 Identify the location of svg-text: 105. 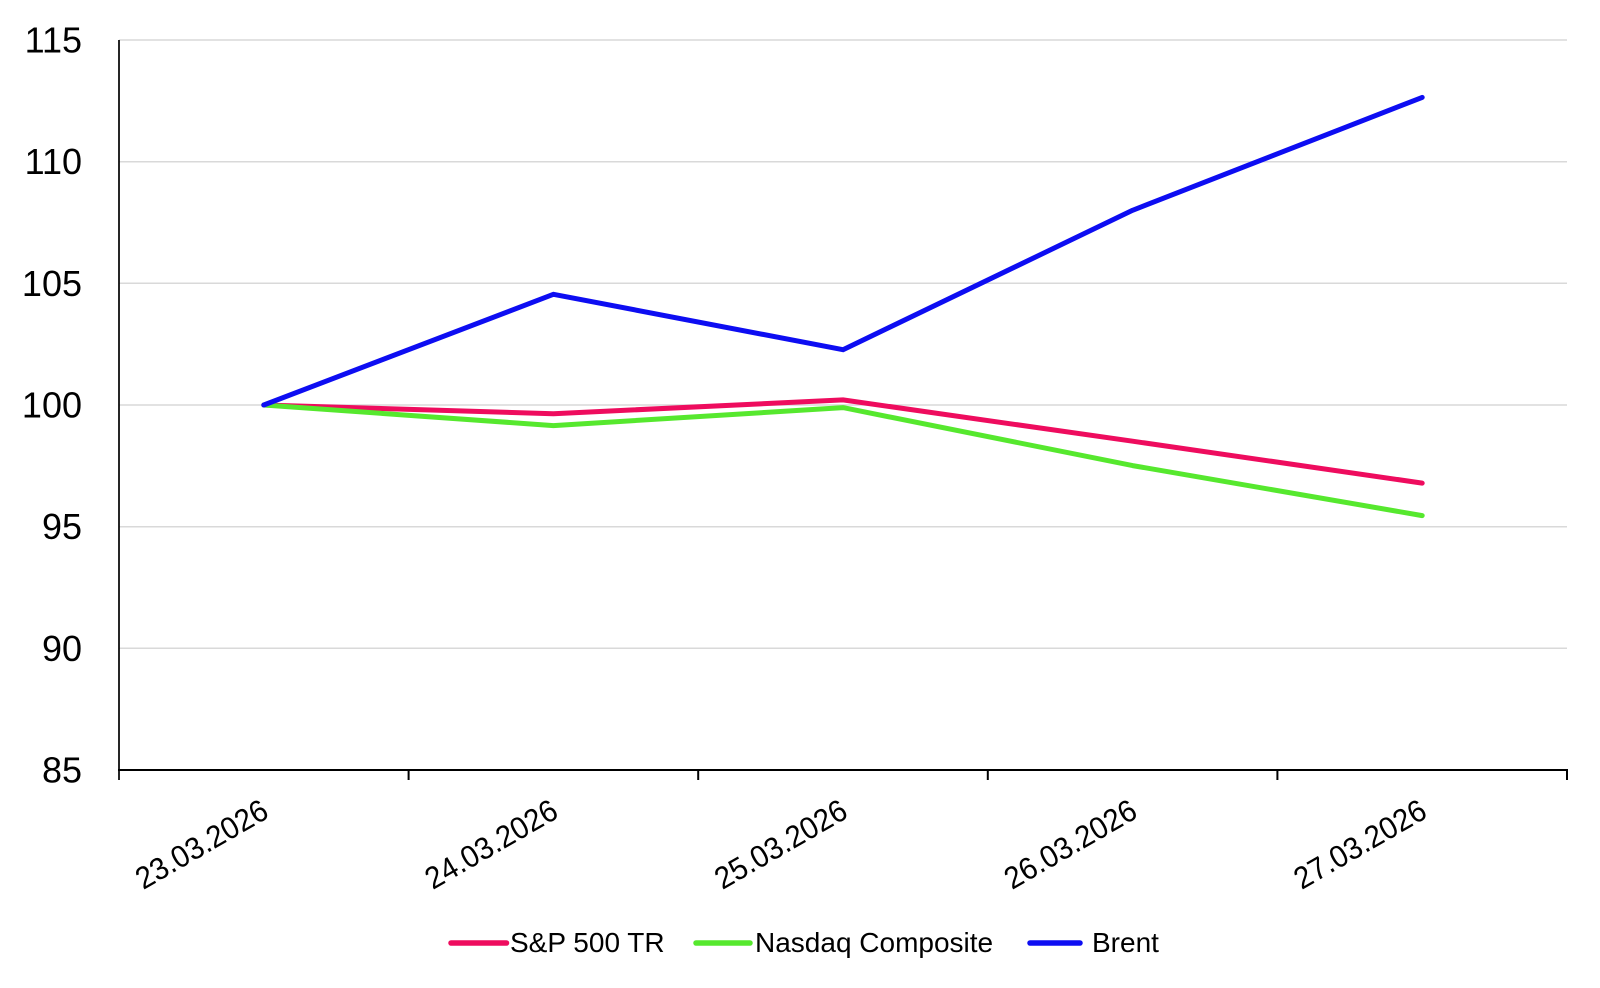
(52, 283).